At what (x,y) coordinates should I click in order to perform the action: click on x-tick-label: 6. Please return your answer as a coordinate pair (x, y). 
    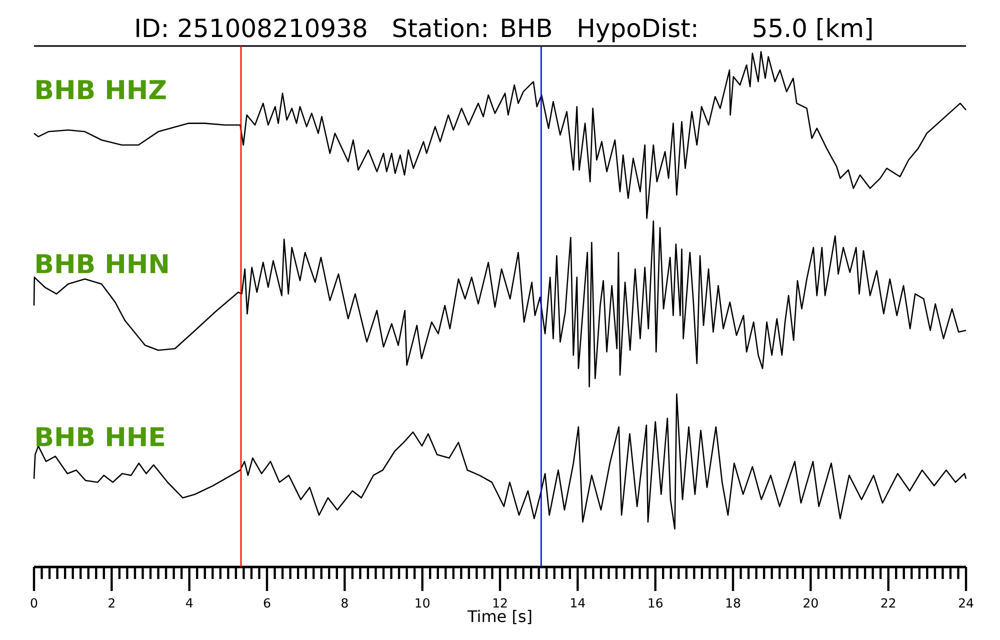
    Looking at the image, I should click on (267, 603).